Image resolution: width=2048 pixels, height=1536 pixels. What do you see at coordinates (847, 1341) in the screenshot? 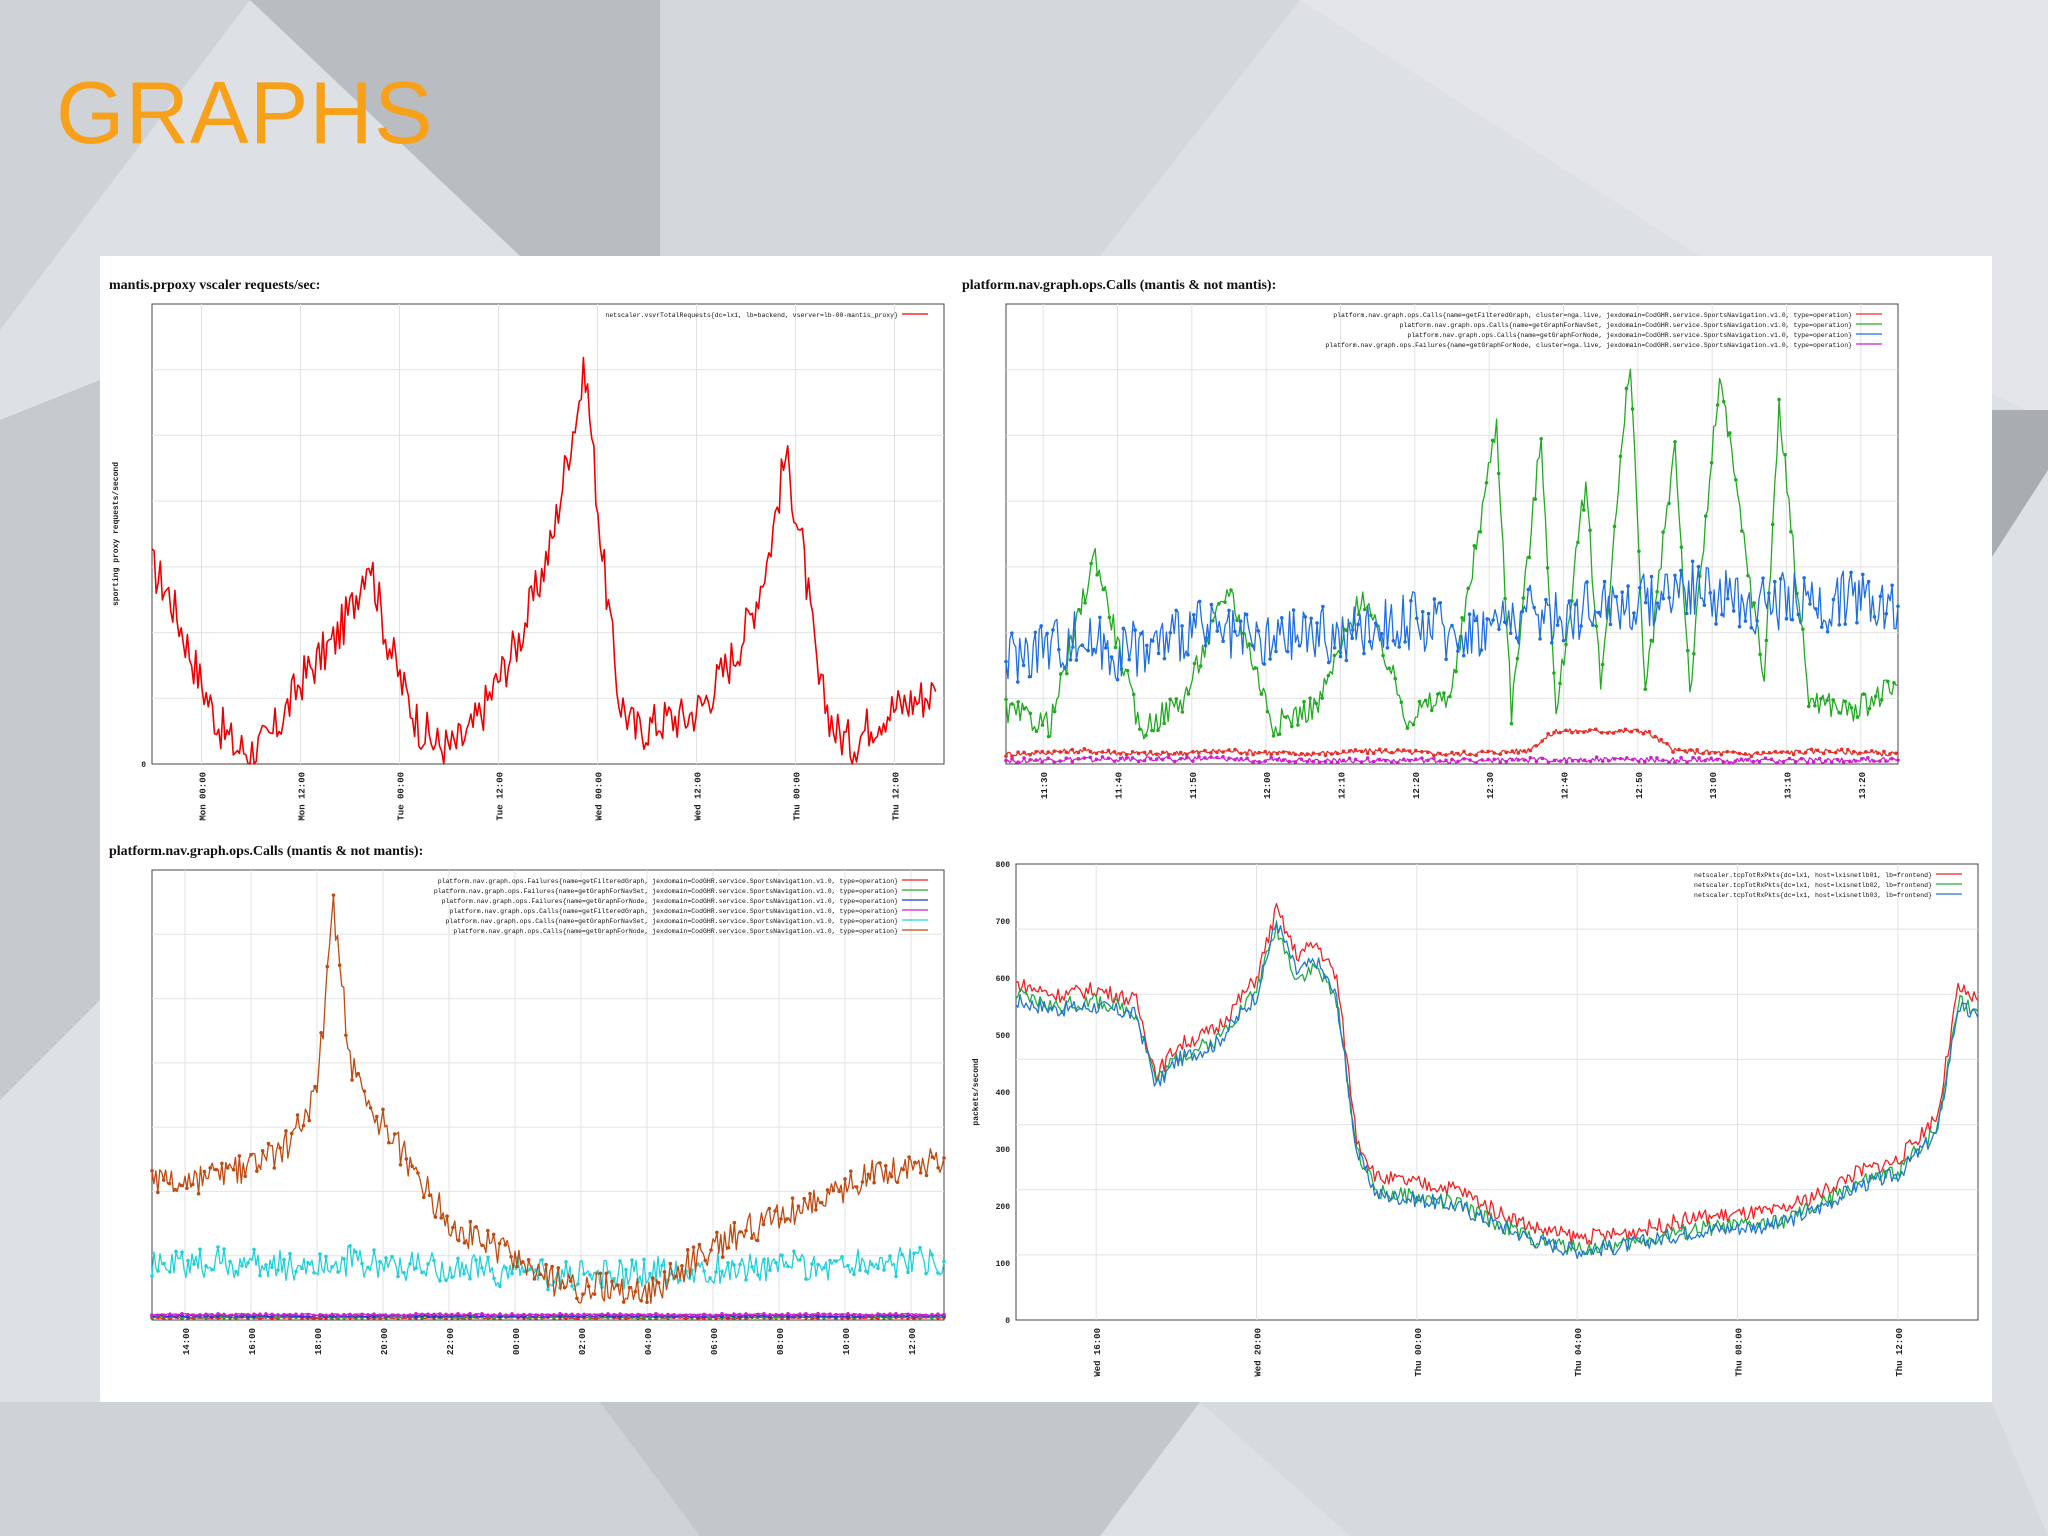
I see `x-tick-label: 10:00` at bounding box center [847, 1341].